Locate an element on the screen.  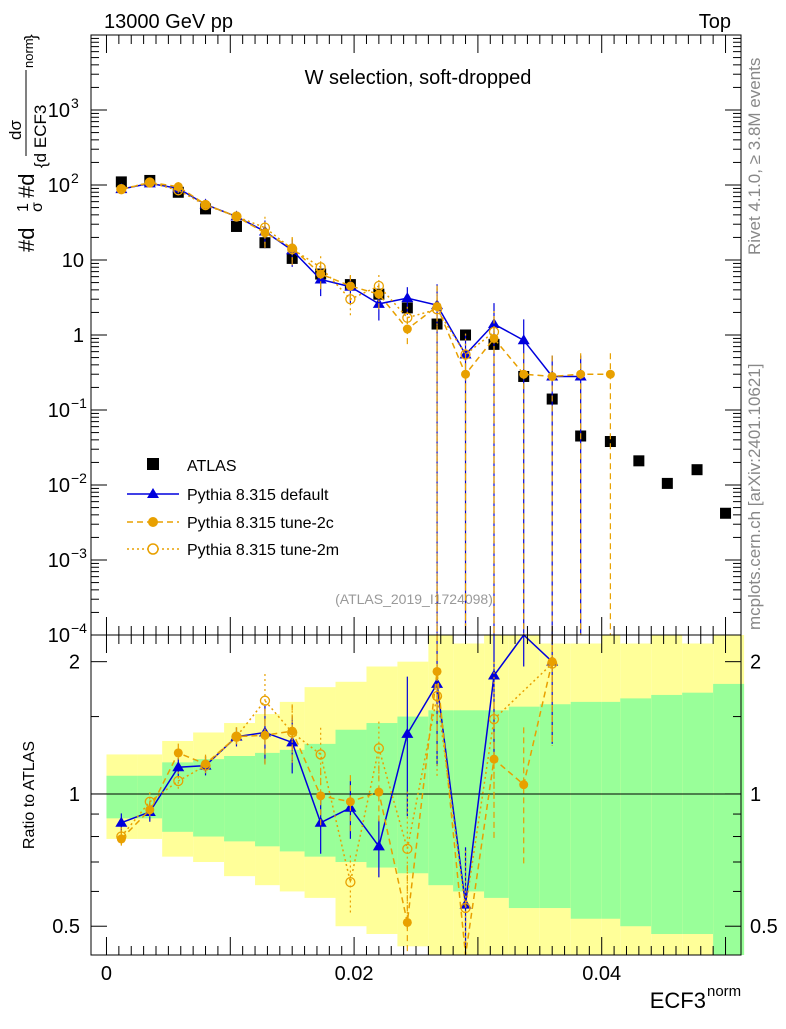
process-label: Top is located at coordinates (715, 22).